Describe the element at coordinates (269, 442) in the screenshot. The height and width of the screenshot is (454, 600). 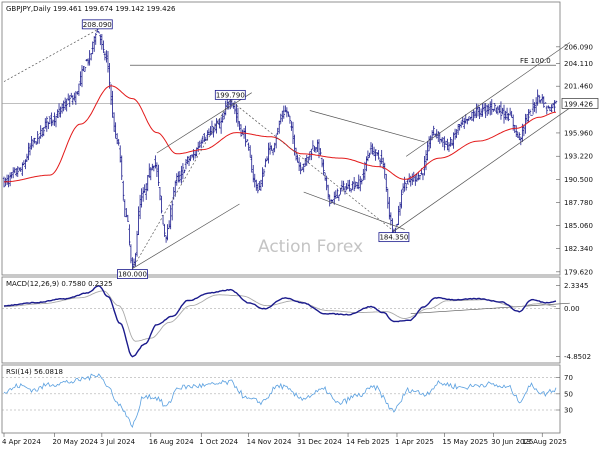
I see `x-tick-label: 14 Nov 2024` at that location.